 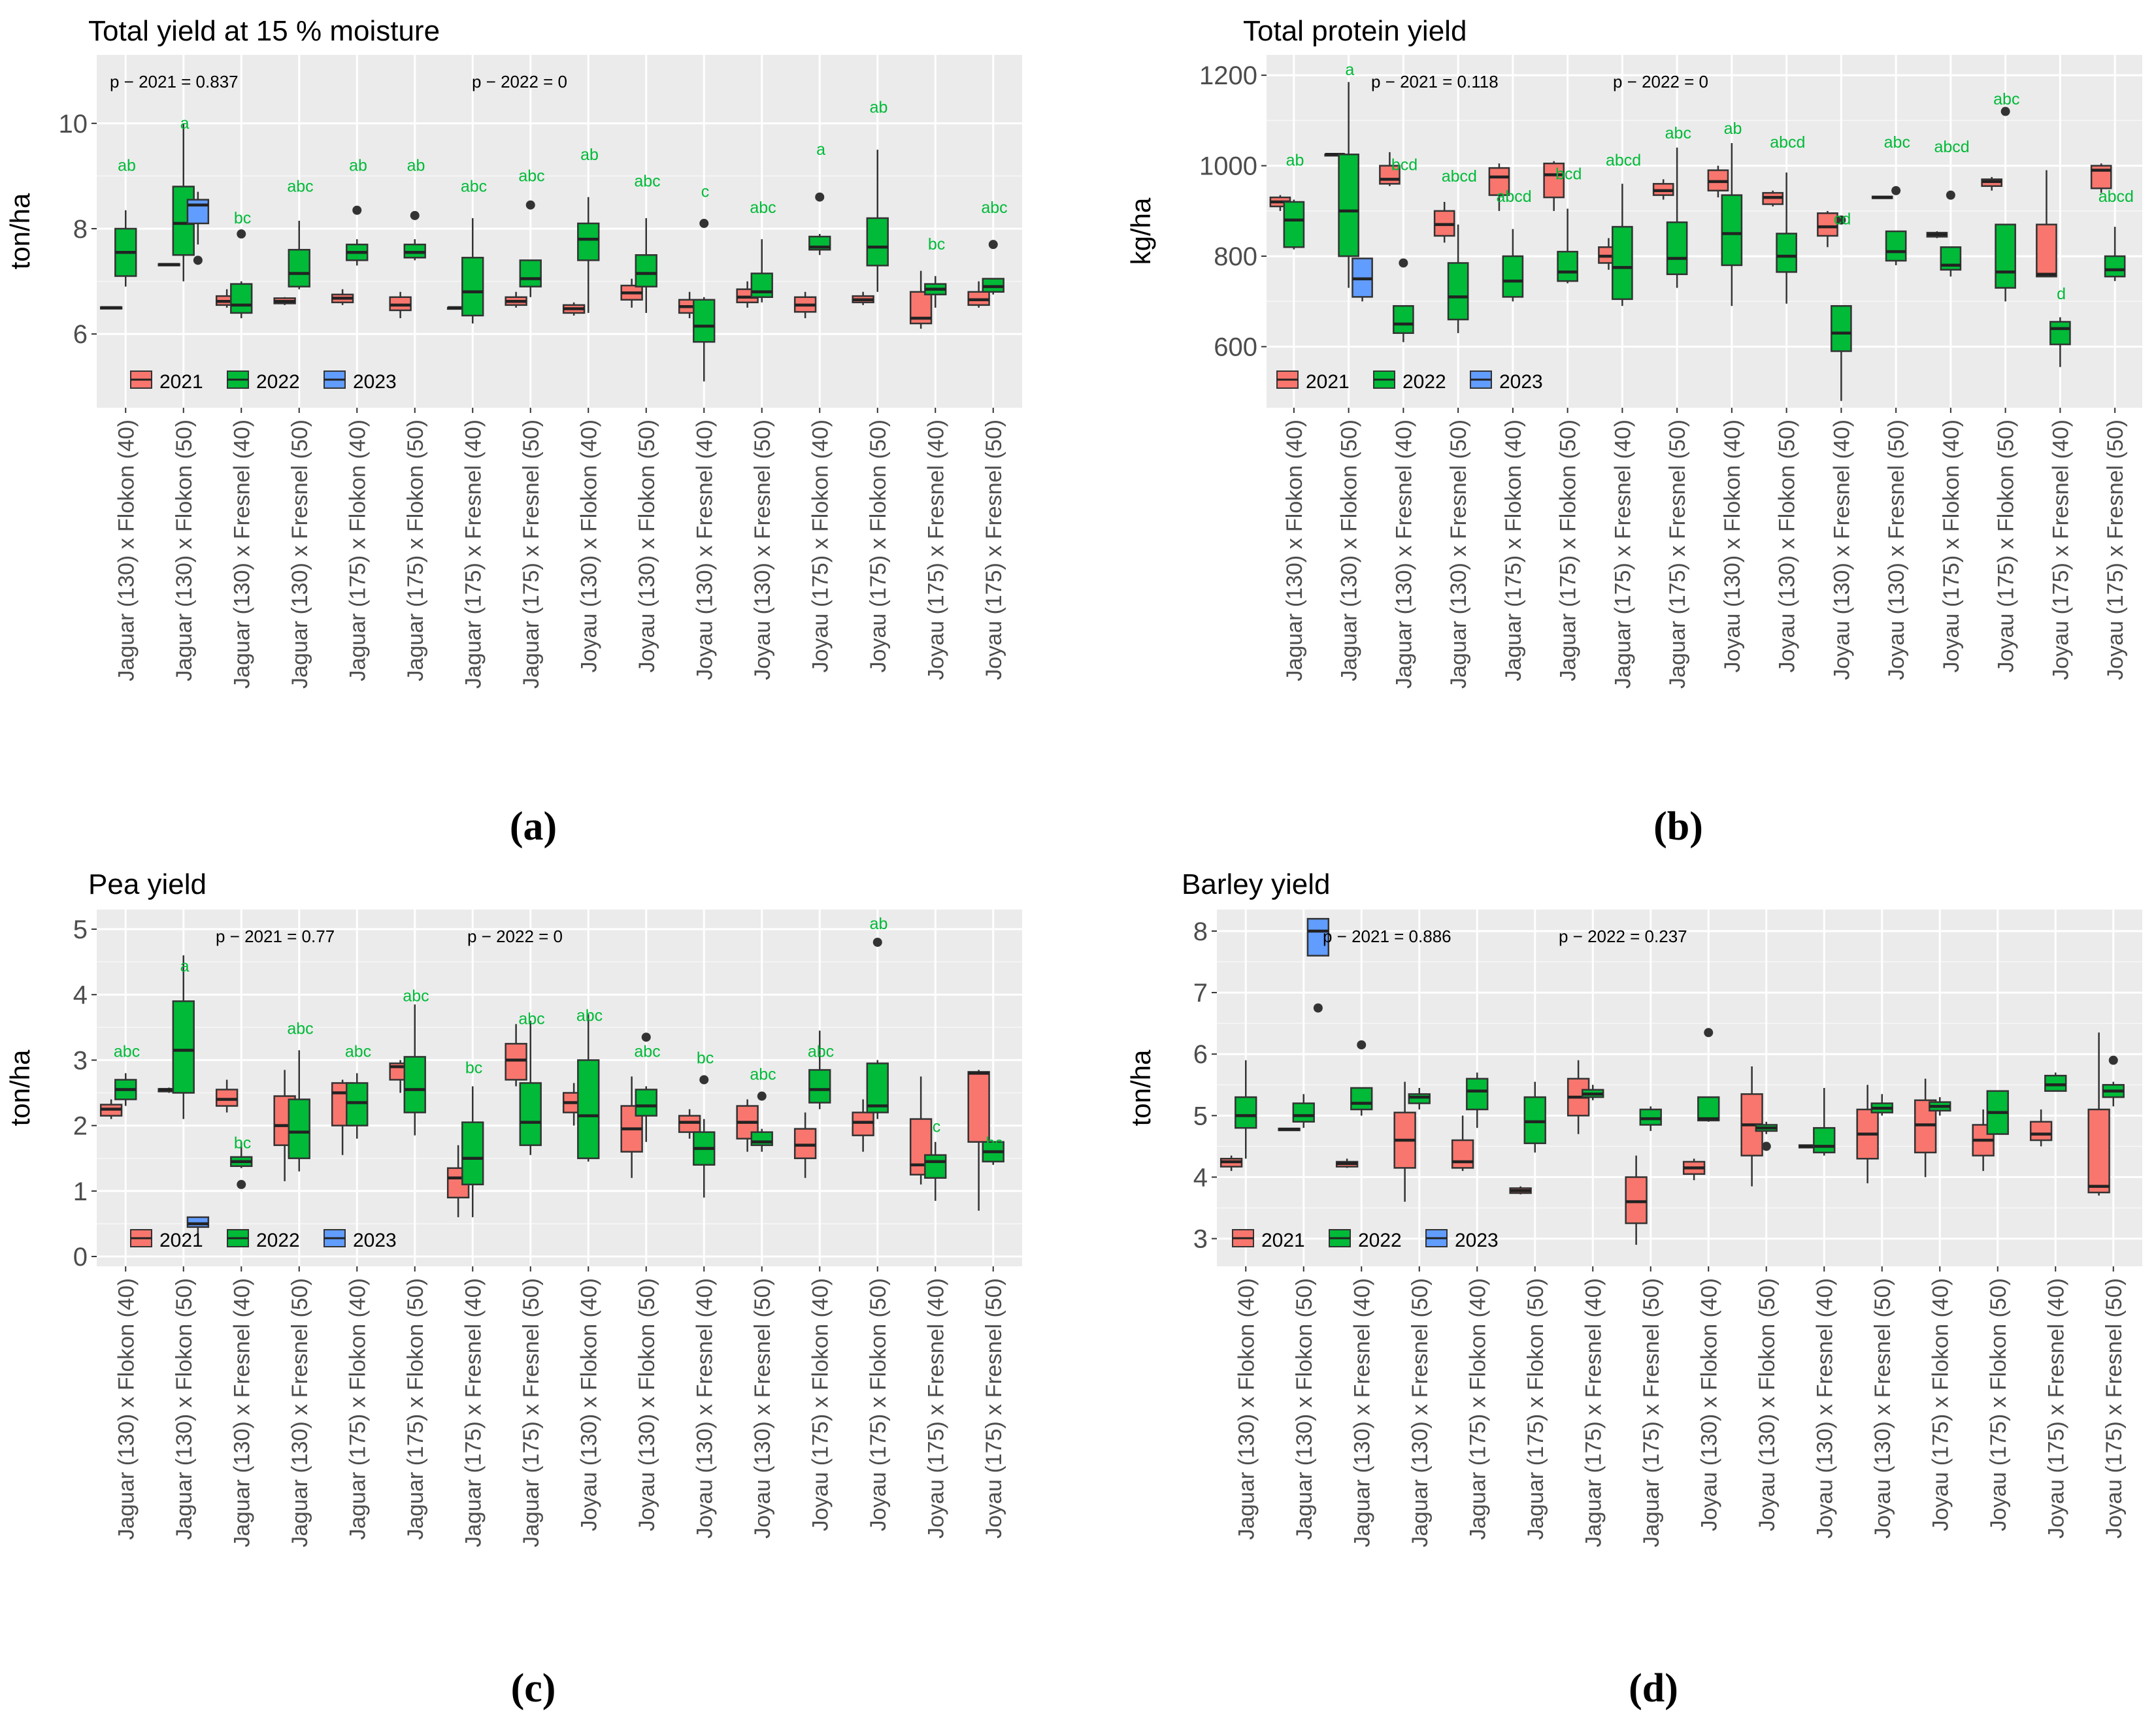 I want to click on p-value-2021: p − 2021 = 0.837, so click(x=174, y=81).